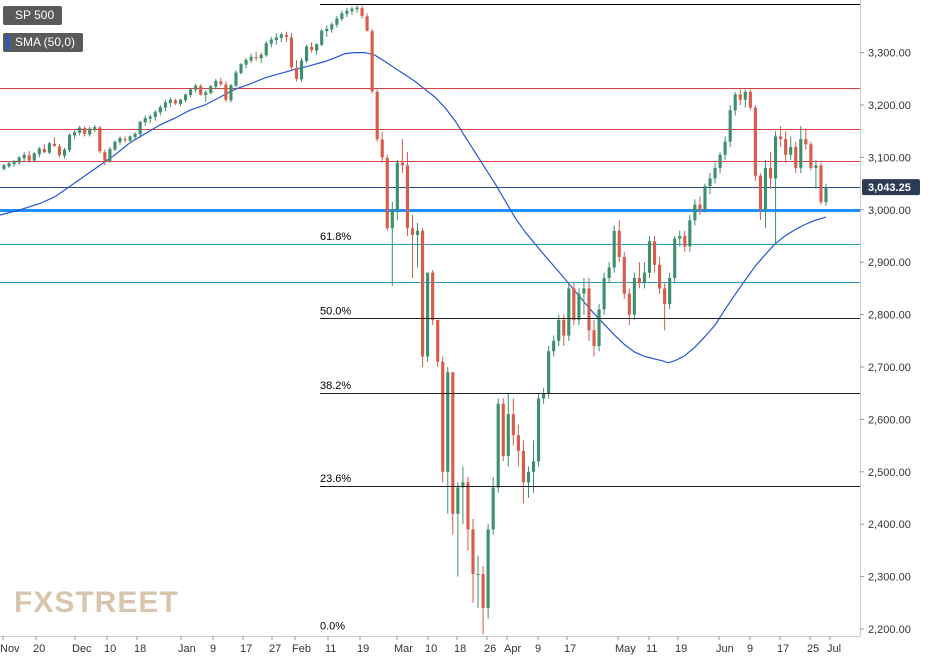 Image resolution: width=931 pixels, height=661 pixels. I want to click on y-tick-label-9: 3,100.00, so click(889, 158).